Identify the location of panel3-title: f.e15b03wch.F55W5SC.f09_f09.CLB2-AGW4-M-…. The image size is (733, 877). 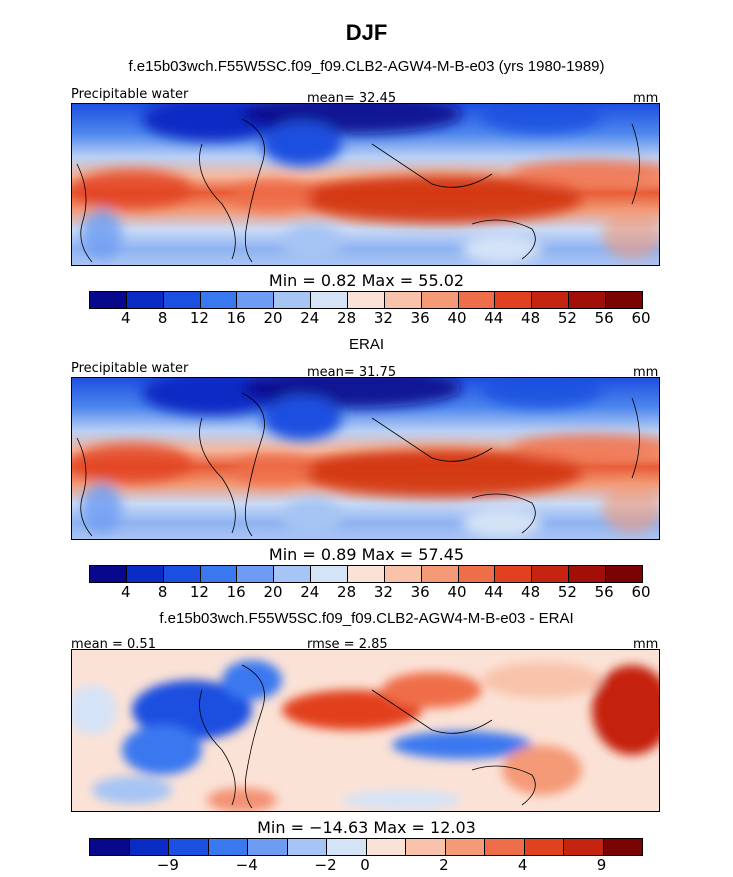
(366, 618).